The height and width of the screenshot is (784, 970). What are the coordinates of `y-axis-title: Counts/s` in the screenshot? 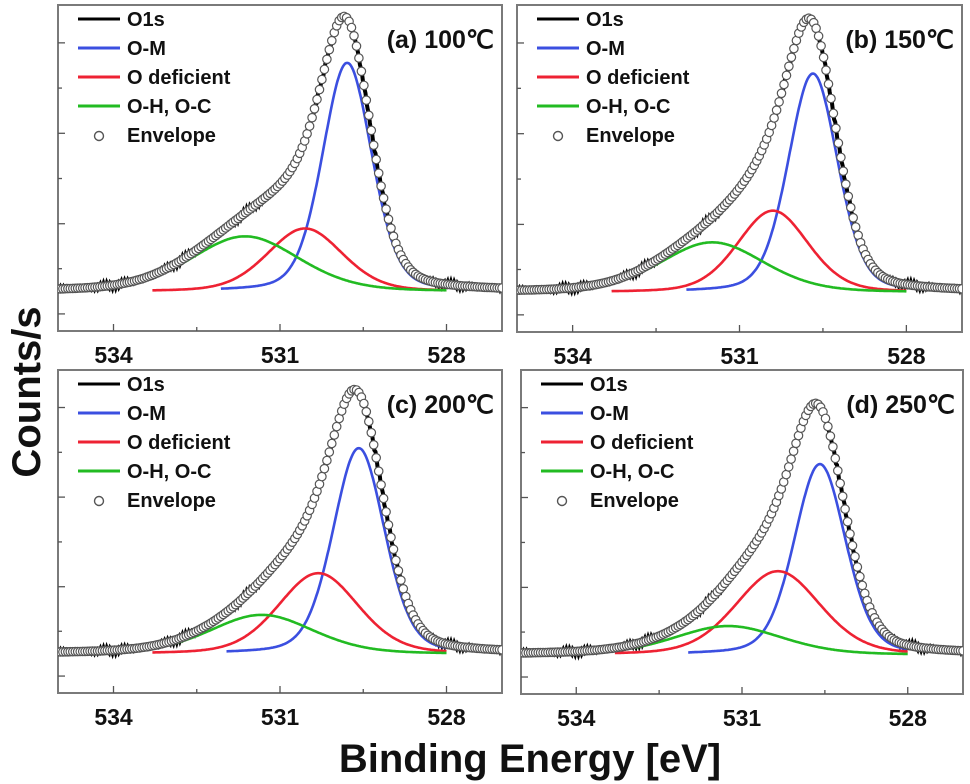 It's located at (27, 391).